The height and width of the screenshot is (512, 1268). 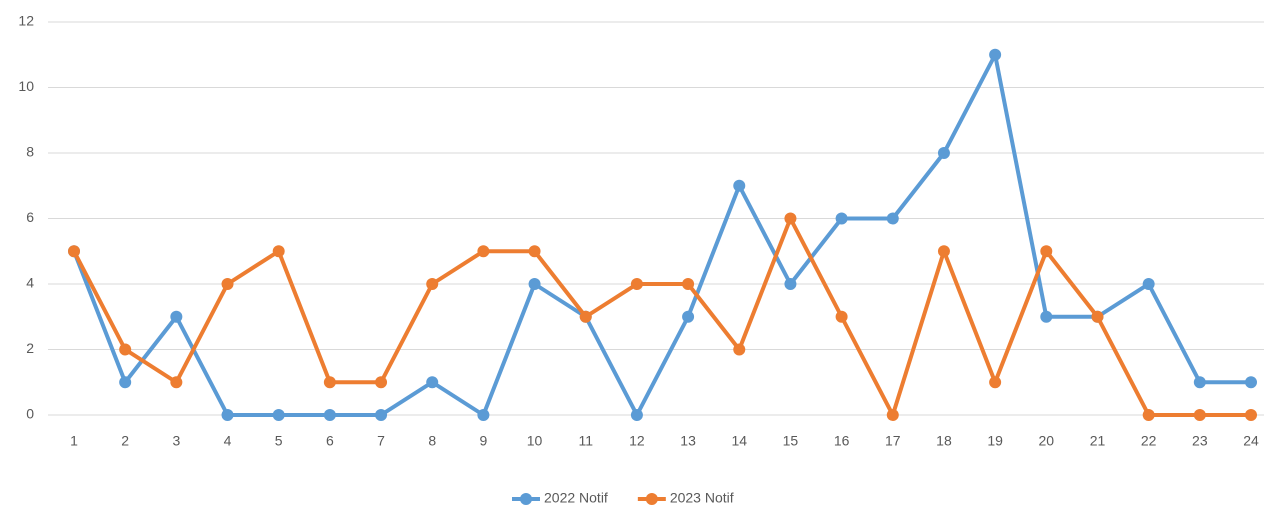 I want to click on legend-item: 2023 Notif, so click(x=685, y=498).